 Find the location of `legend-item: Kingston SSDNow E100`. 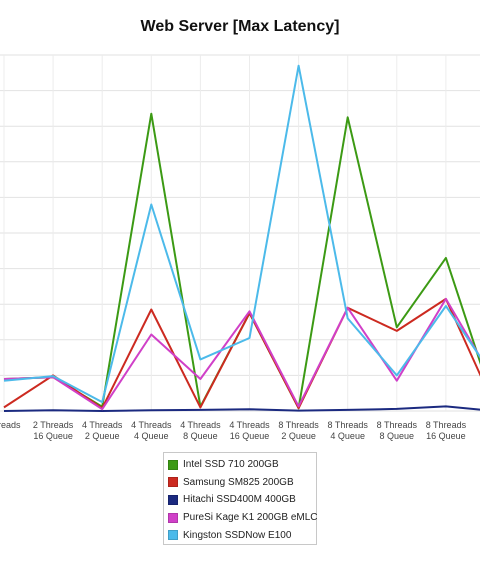

legend-item: Kingston SSDNow E100 is located at coordinates (240, 535).